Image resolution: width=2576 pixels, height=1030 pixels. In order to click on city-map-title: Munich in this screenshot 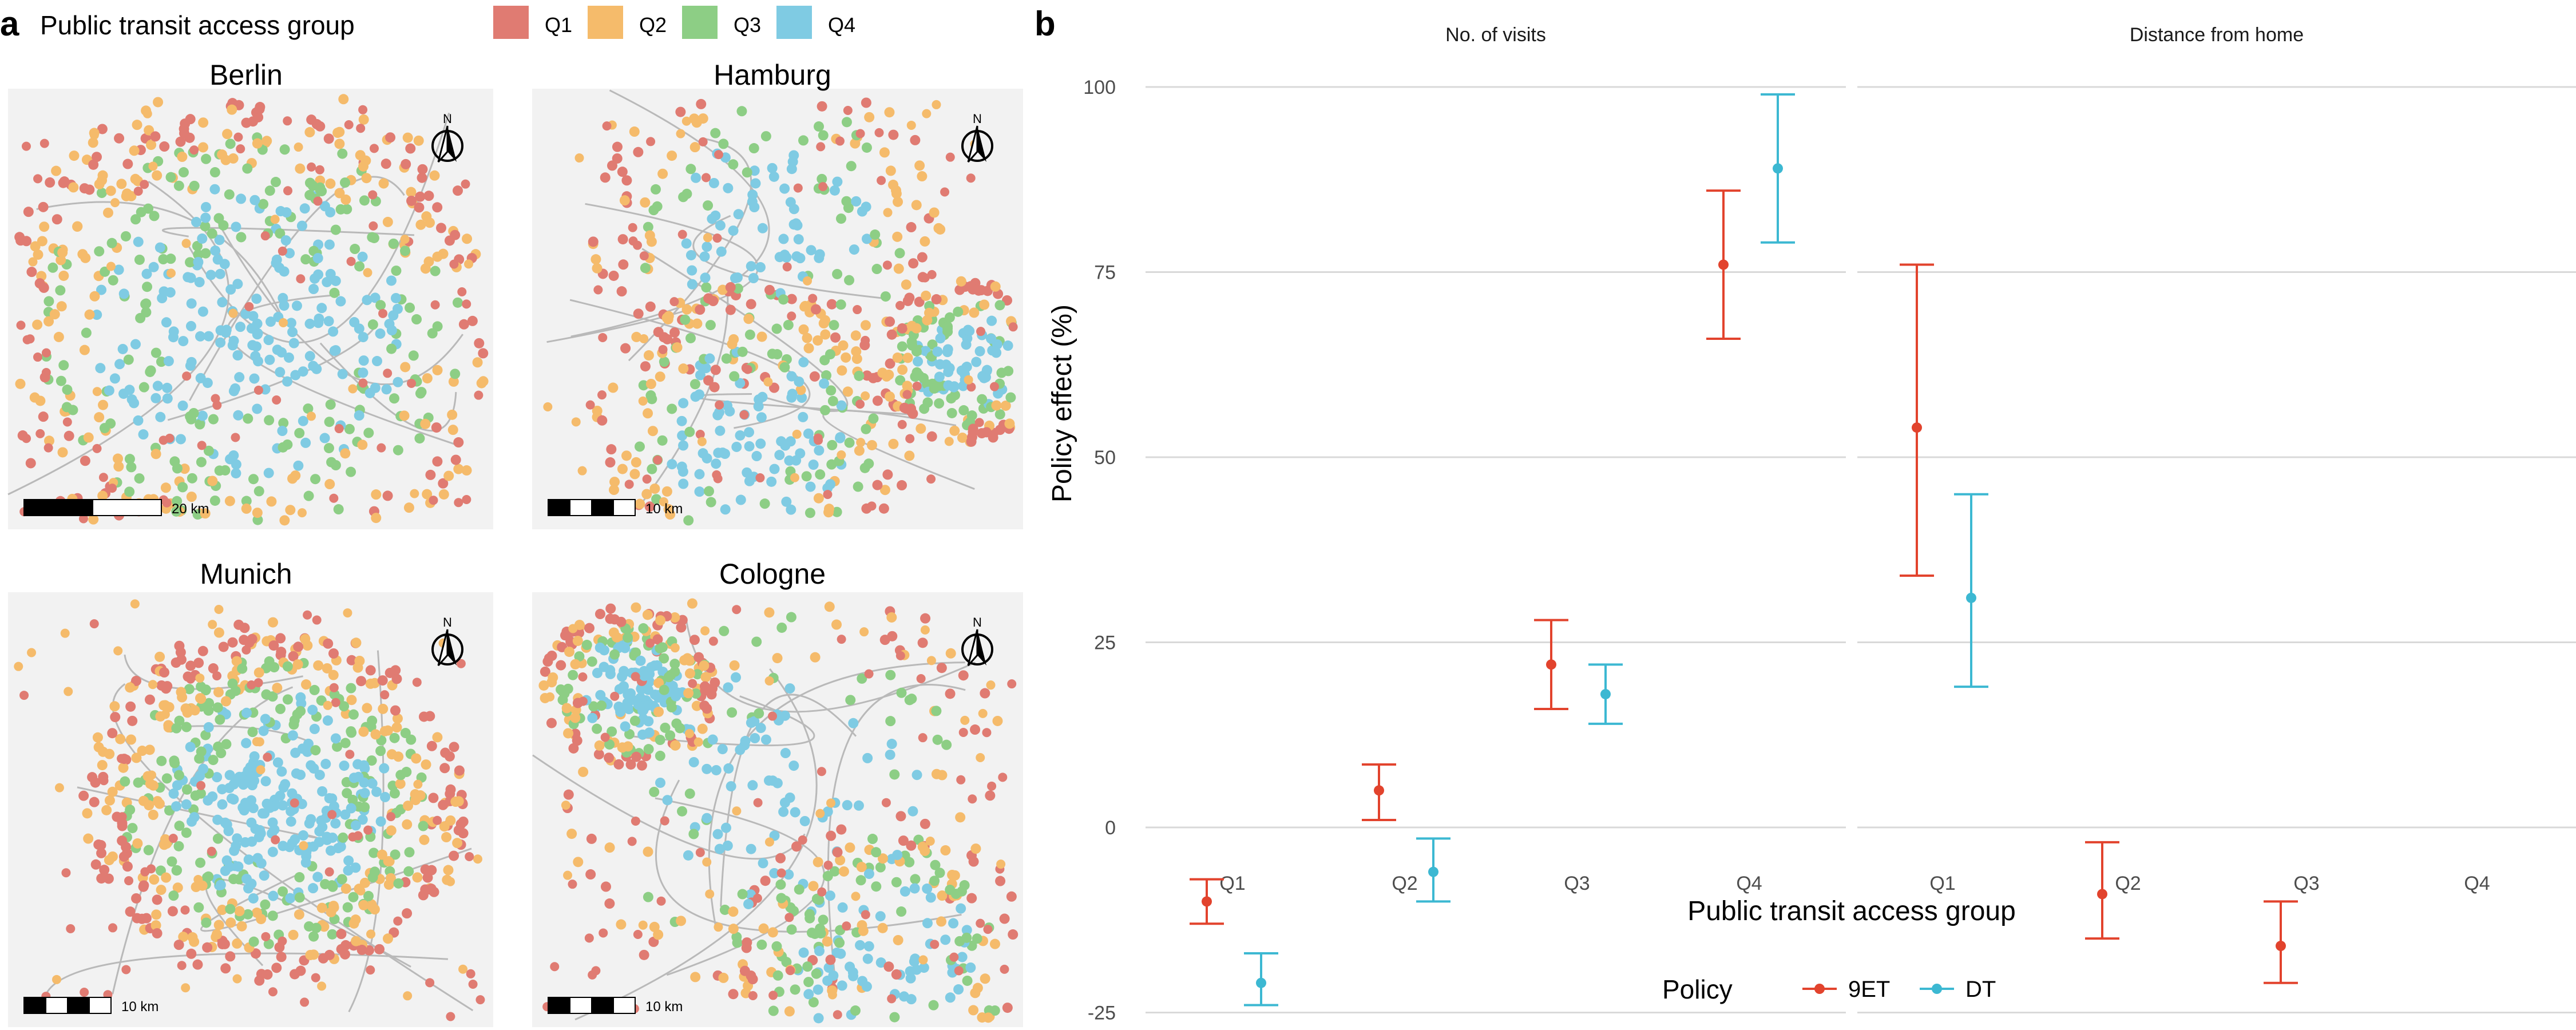, I will do `click(246, 574)`.